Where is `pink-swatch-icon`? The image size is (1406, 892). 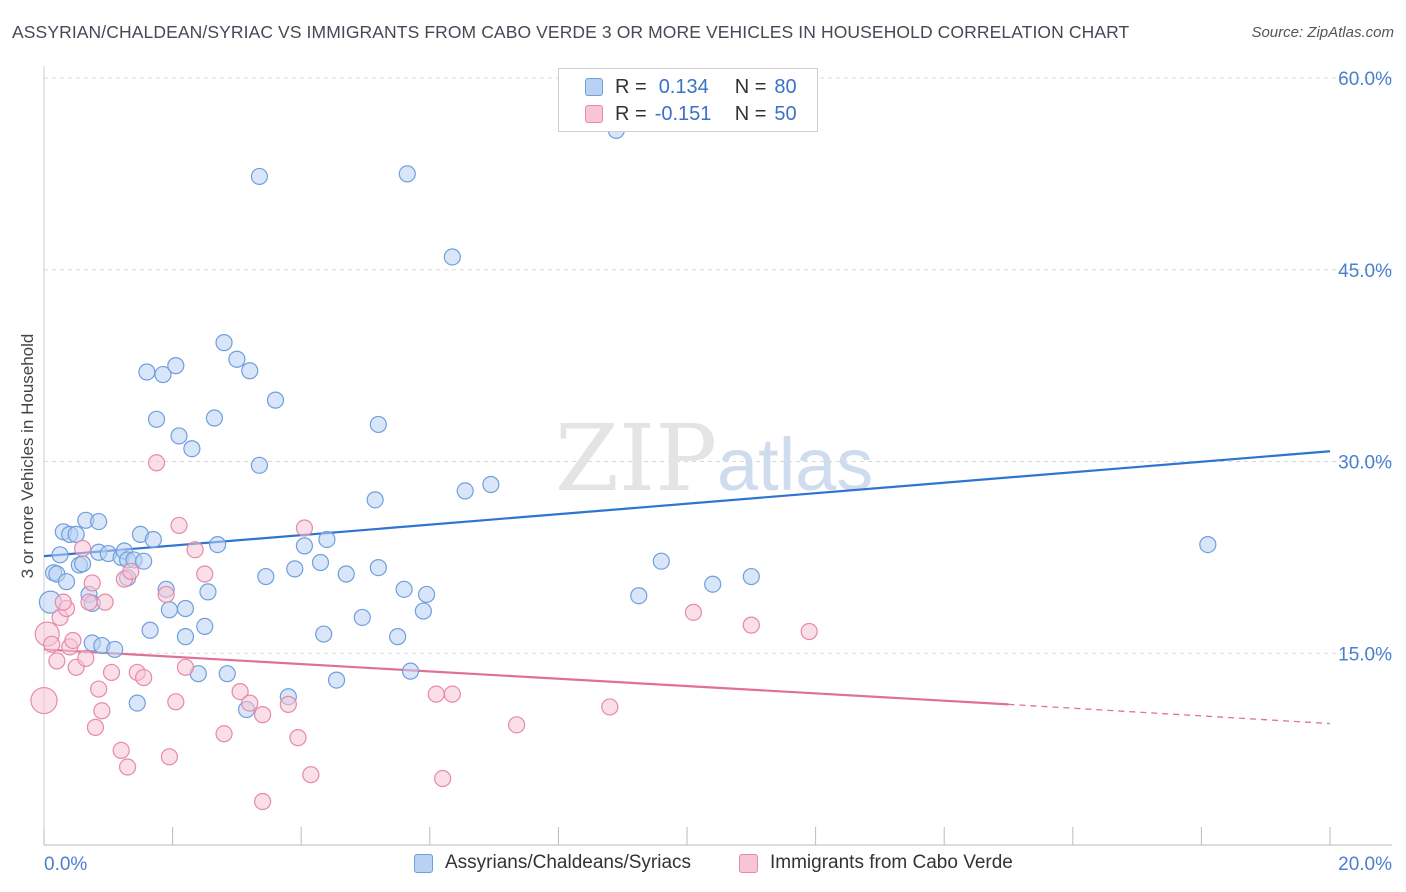
pink-swatch-icon is located at coordinates (594, 114).